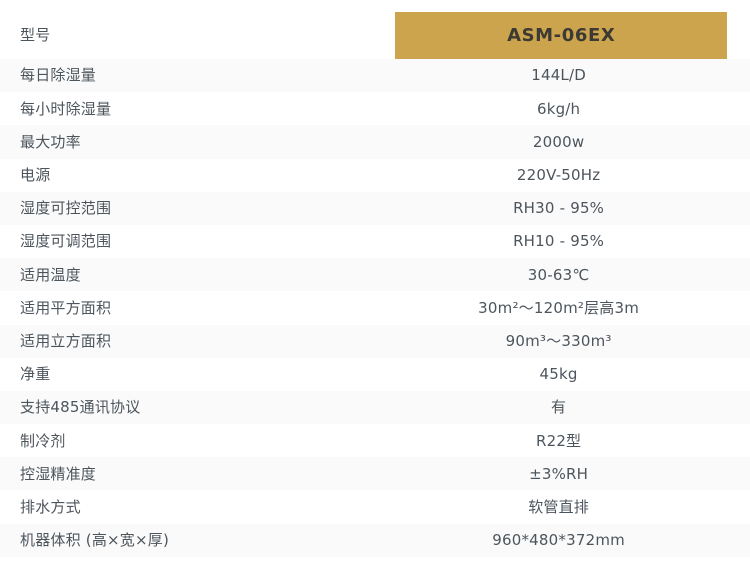 The width and height of the screenshot is (750, 569). What do you see at coordinates (559, 506) in the screenshot?
I see `spec-value-text: 软管直排` at bounding box center [559, 506].